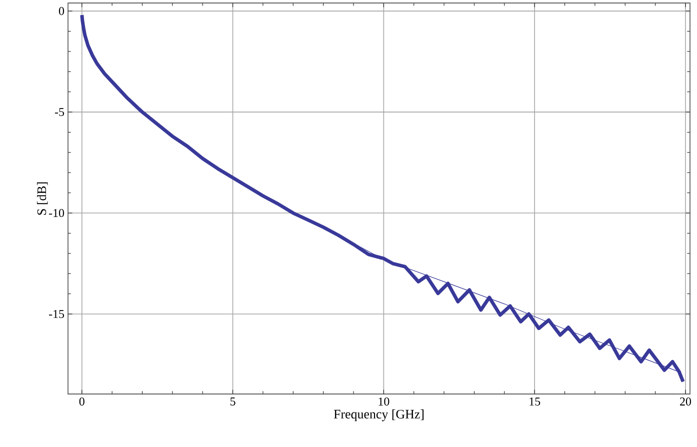 The width and height of the screenshot is (697, 447). Describe the element at coordinates (42, 198) in the screenshot. I see `y-axis-title: S [dB]` at that location.